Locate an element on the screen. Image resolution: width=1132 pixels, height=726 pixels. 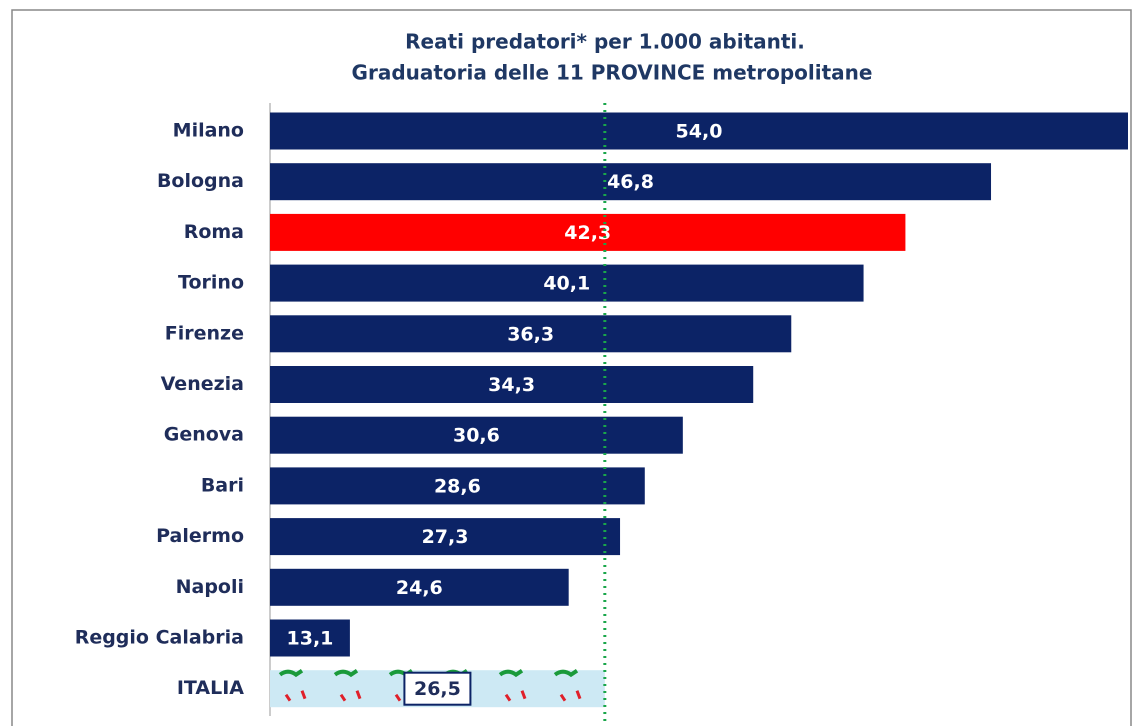
y-tick-label: Bologna is located at coordinates (200, 181).